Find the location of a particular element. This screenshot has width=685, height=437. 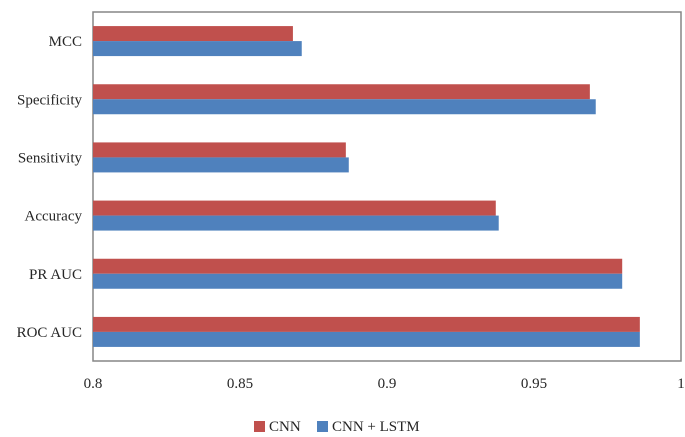

bar-cnn-lstm-accuracy is located at coordinates (296, 223).